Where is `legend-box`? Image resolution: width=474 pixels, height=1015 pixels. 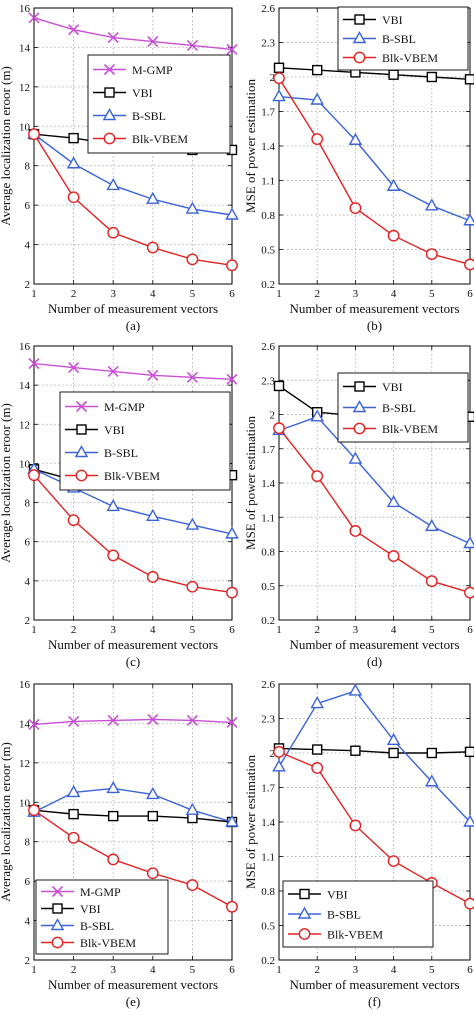 legend-box is located at coordinates (145, 441).